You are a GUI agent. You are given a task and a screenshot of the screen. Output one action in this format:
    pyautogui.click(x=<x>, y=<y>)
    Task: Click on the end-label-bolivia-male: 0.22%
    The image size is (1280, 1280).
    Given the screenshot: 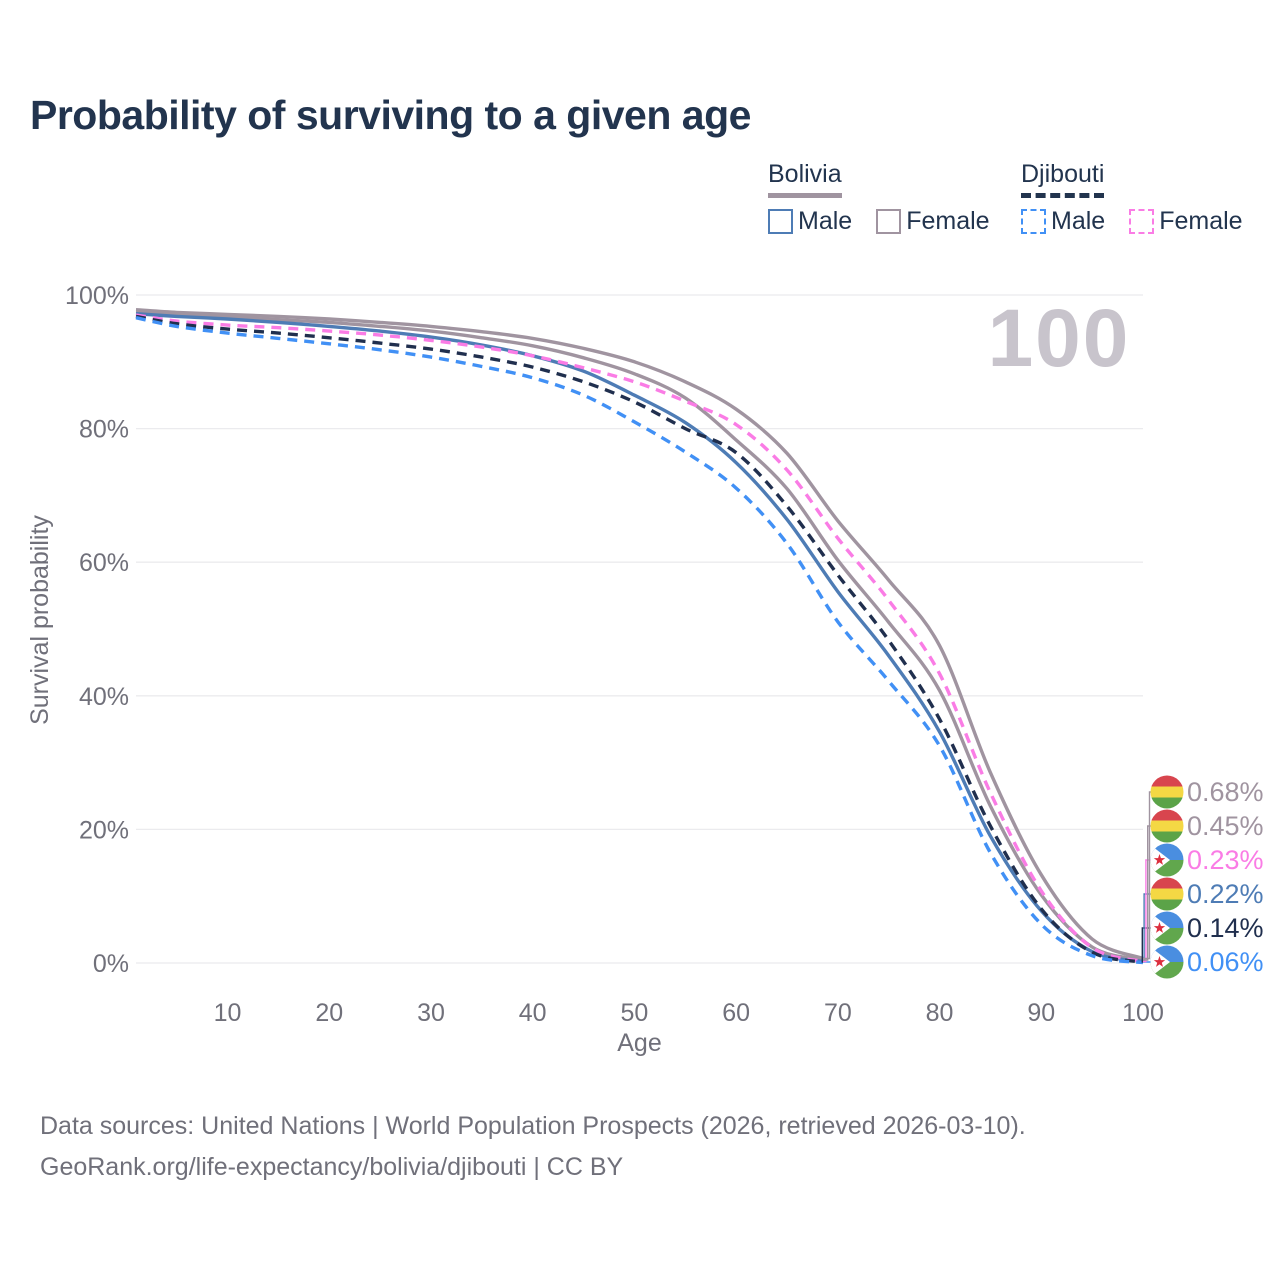 What is the action you would take?
    pyautogui.click(x=1225, y=894)
    